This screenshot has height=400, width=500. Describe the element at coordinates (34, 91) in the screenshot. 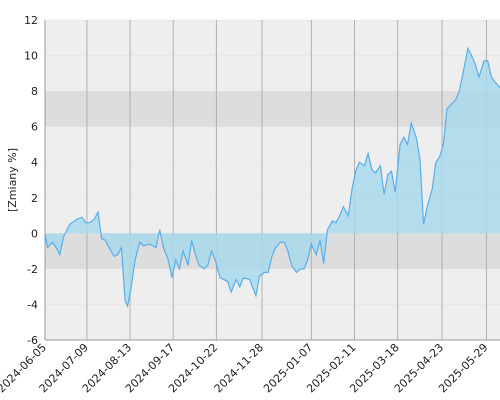

I see `y-tick-label: 8` at that location.